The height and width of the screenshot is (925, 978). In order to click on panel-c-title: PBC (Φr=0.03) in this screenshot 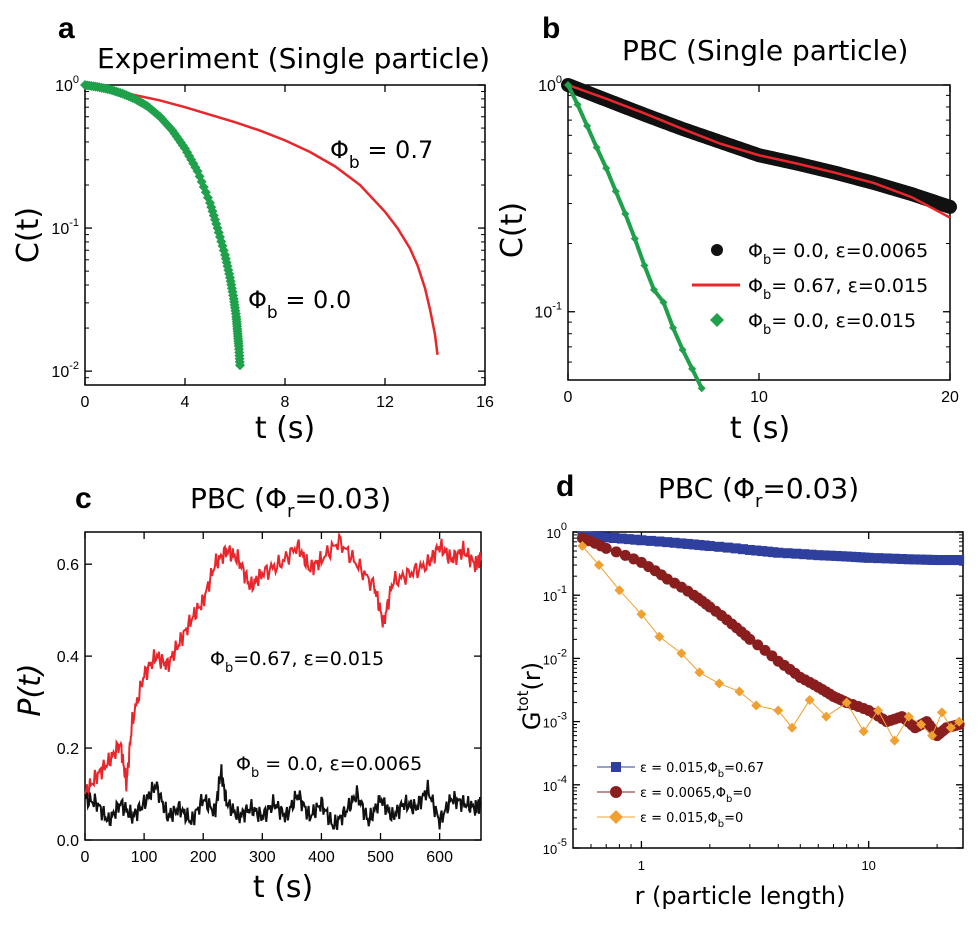, I will do `click(290, 502)`.